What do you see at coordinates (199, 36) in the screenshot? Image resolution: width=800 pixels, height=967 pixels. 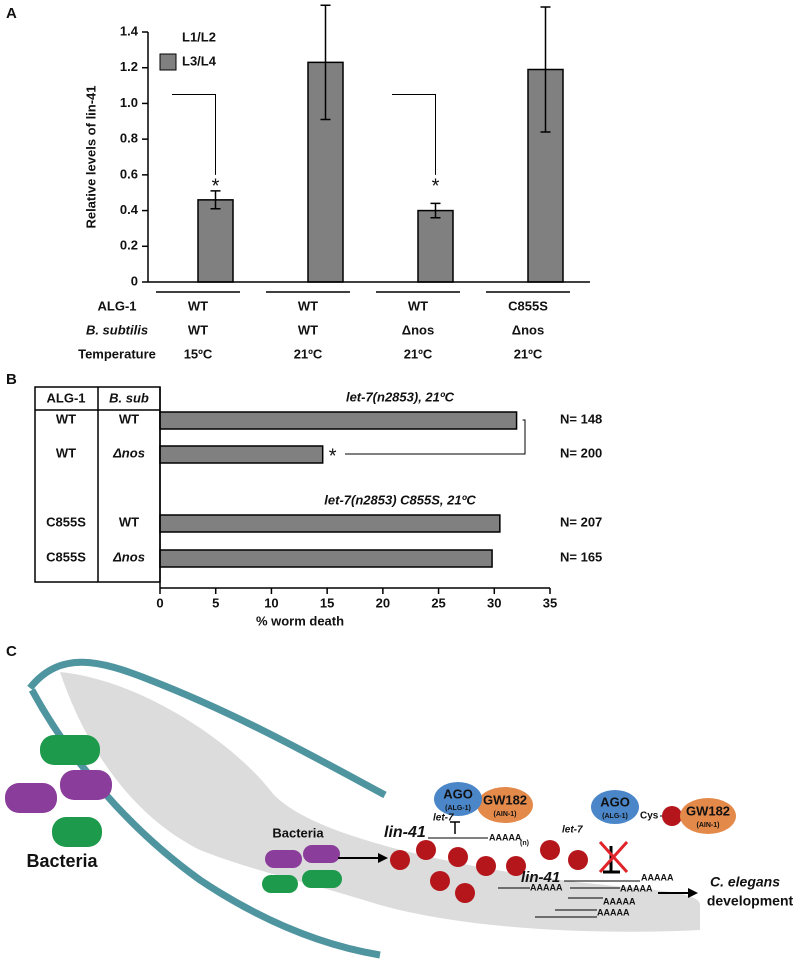 I see `legend-label: L1/L2` at bounding box center [199, 36].